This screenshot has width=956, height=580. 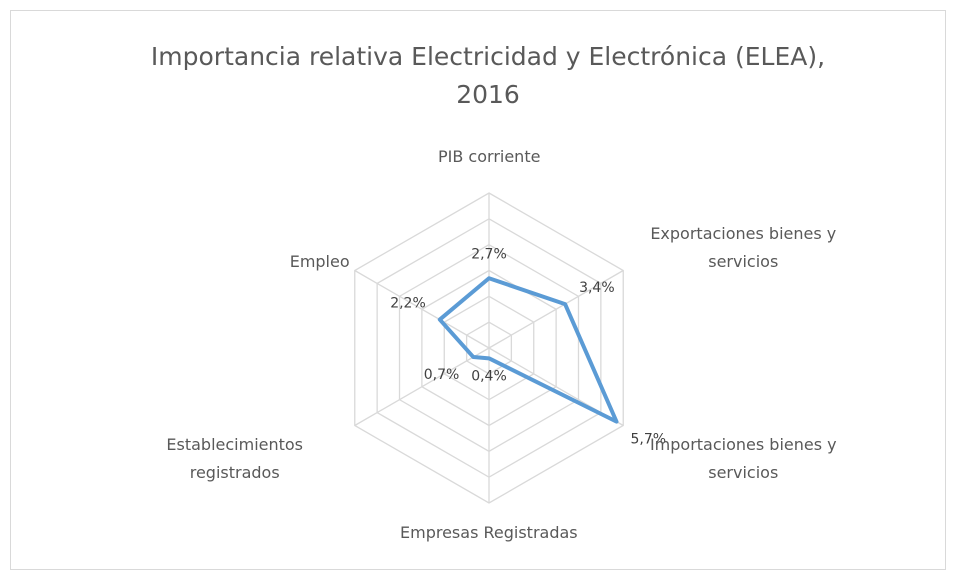 I want to click on data-label: 3,4%, so click(x=597, y=288).